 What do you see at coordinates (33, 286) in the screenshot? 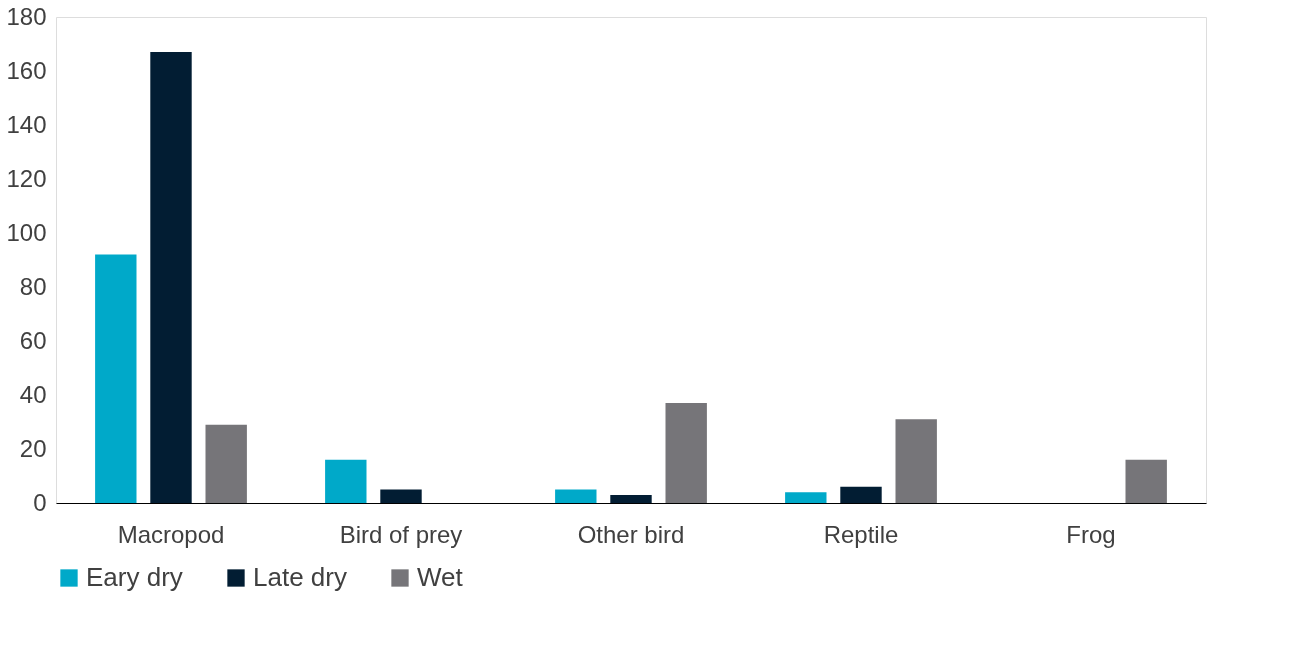
I see `y-tick-label: 80` at bounding box center [33, 286].